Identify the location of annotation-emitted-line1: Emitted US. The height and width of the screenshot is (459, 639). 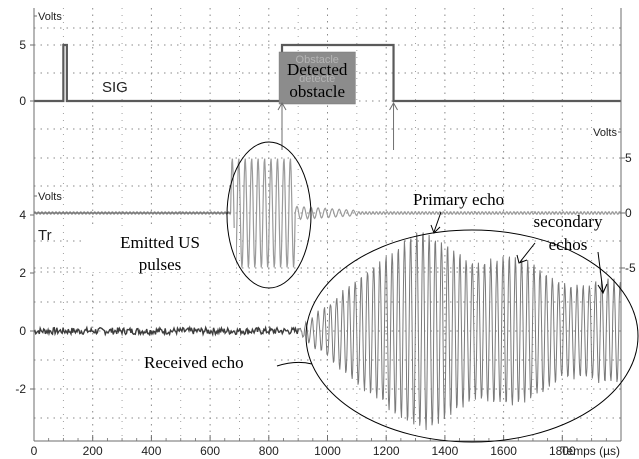
(160, 242).